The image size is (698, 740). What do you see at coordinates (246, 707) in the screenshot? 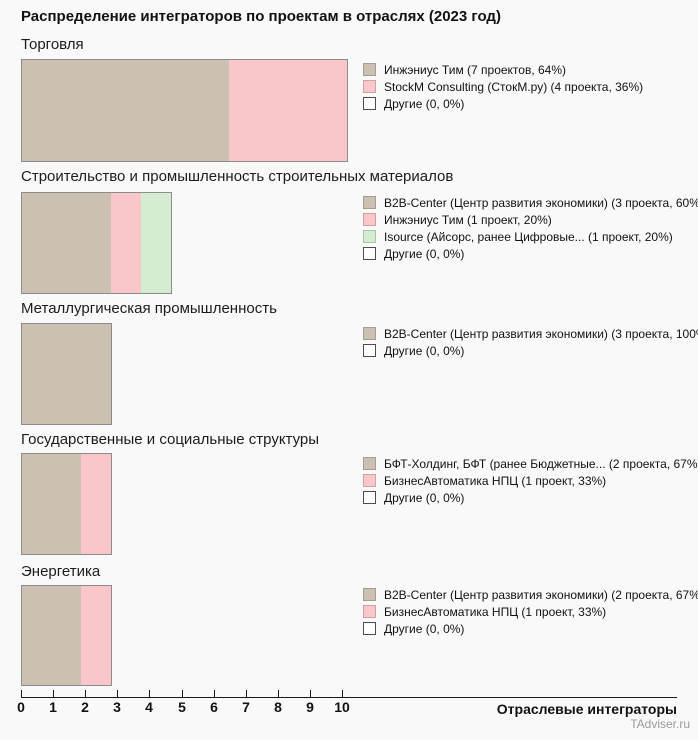
I see `axis-tick-label: 7` at bounding box center [246, 707].